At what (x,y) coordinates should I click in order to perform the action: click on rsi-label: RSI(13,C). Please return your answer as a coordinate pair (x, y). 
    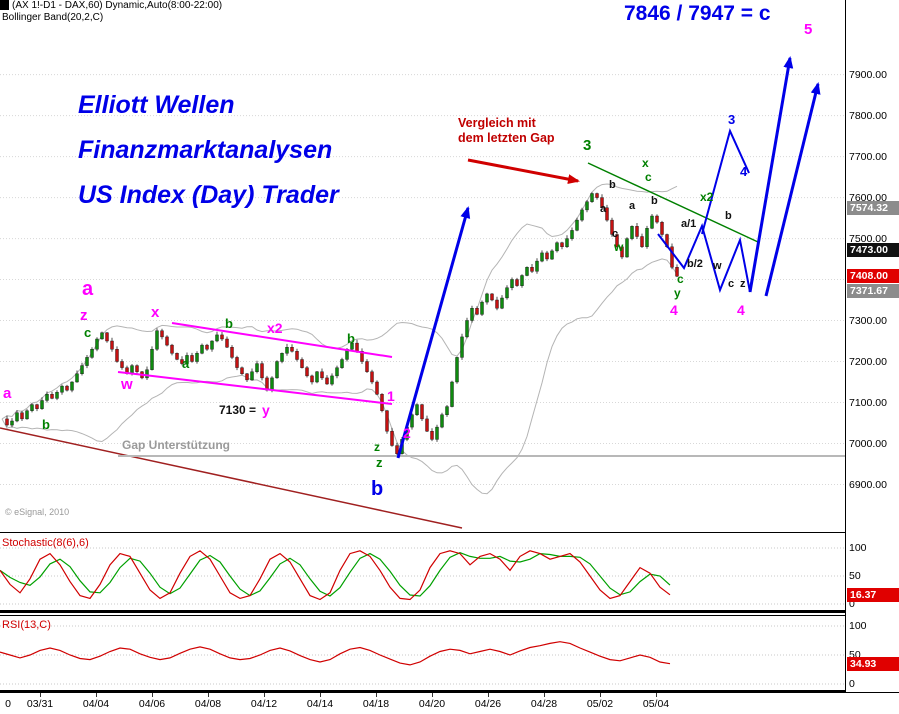
    Looking at the image, I should click on (26, 625).